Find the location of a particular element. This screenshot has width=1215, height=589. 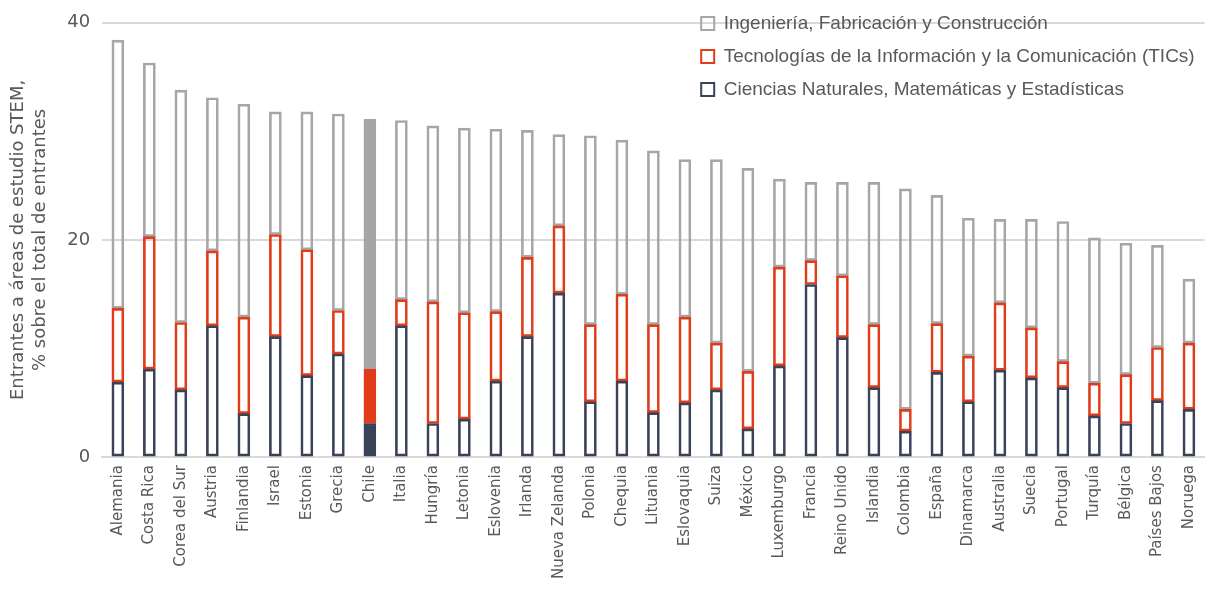

y-axis-title: Entrantes a áreas de estudio STEM, % sobre el total de entrantes is located at coordinates (28, 240).